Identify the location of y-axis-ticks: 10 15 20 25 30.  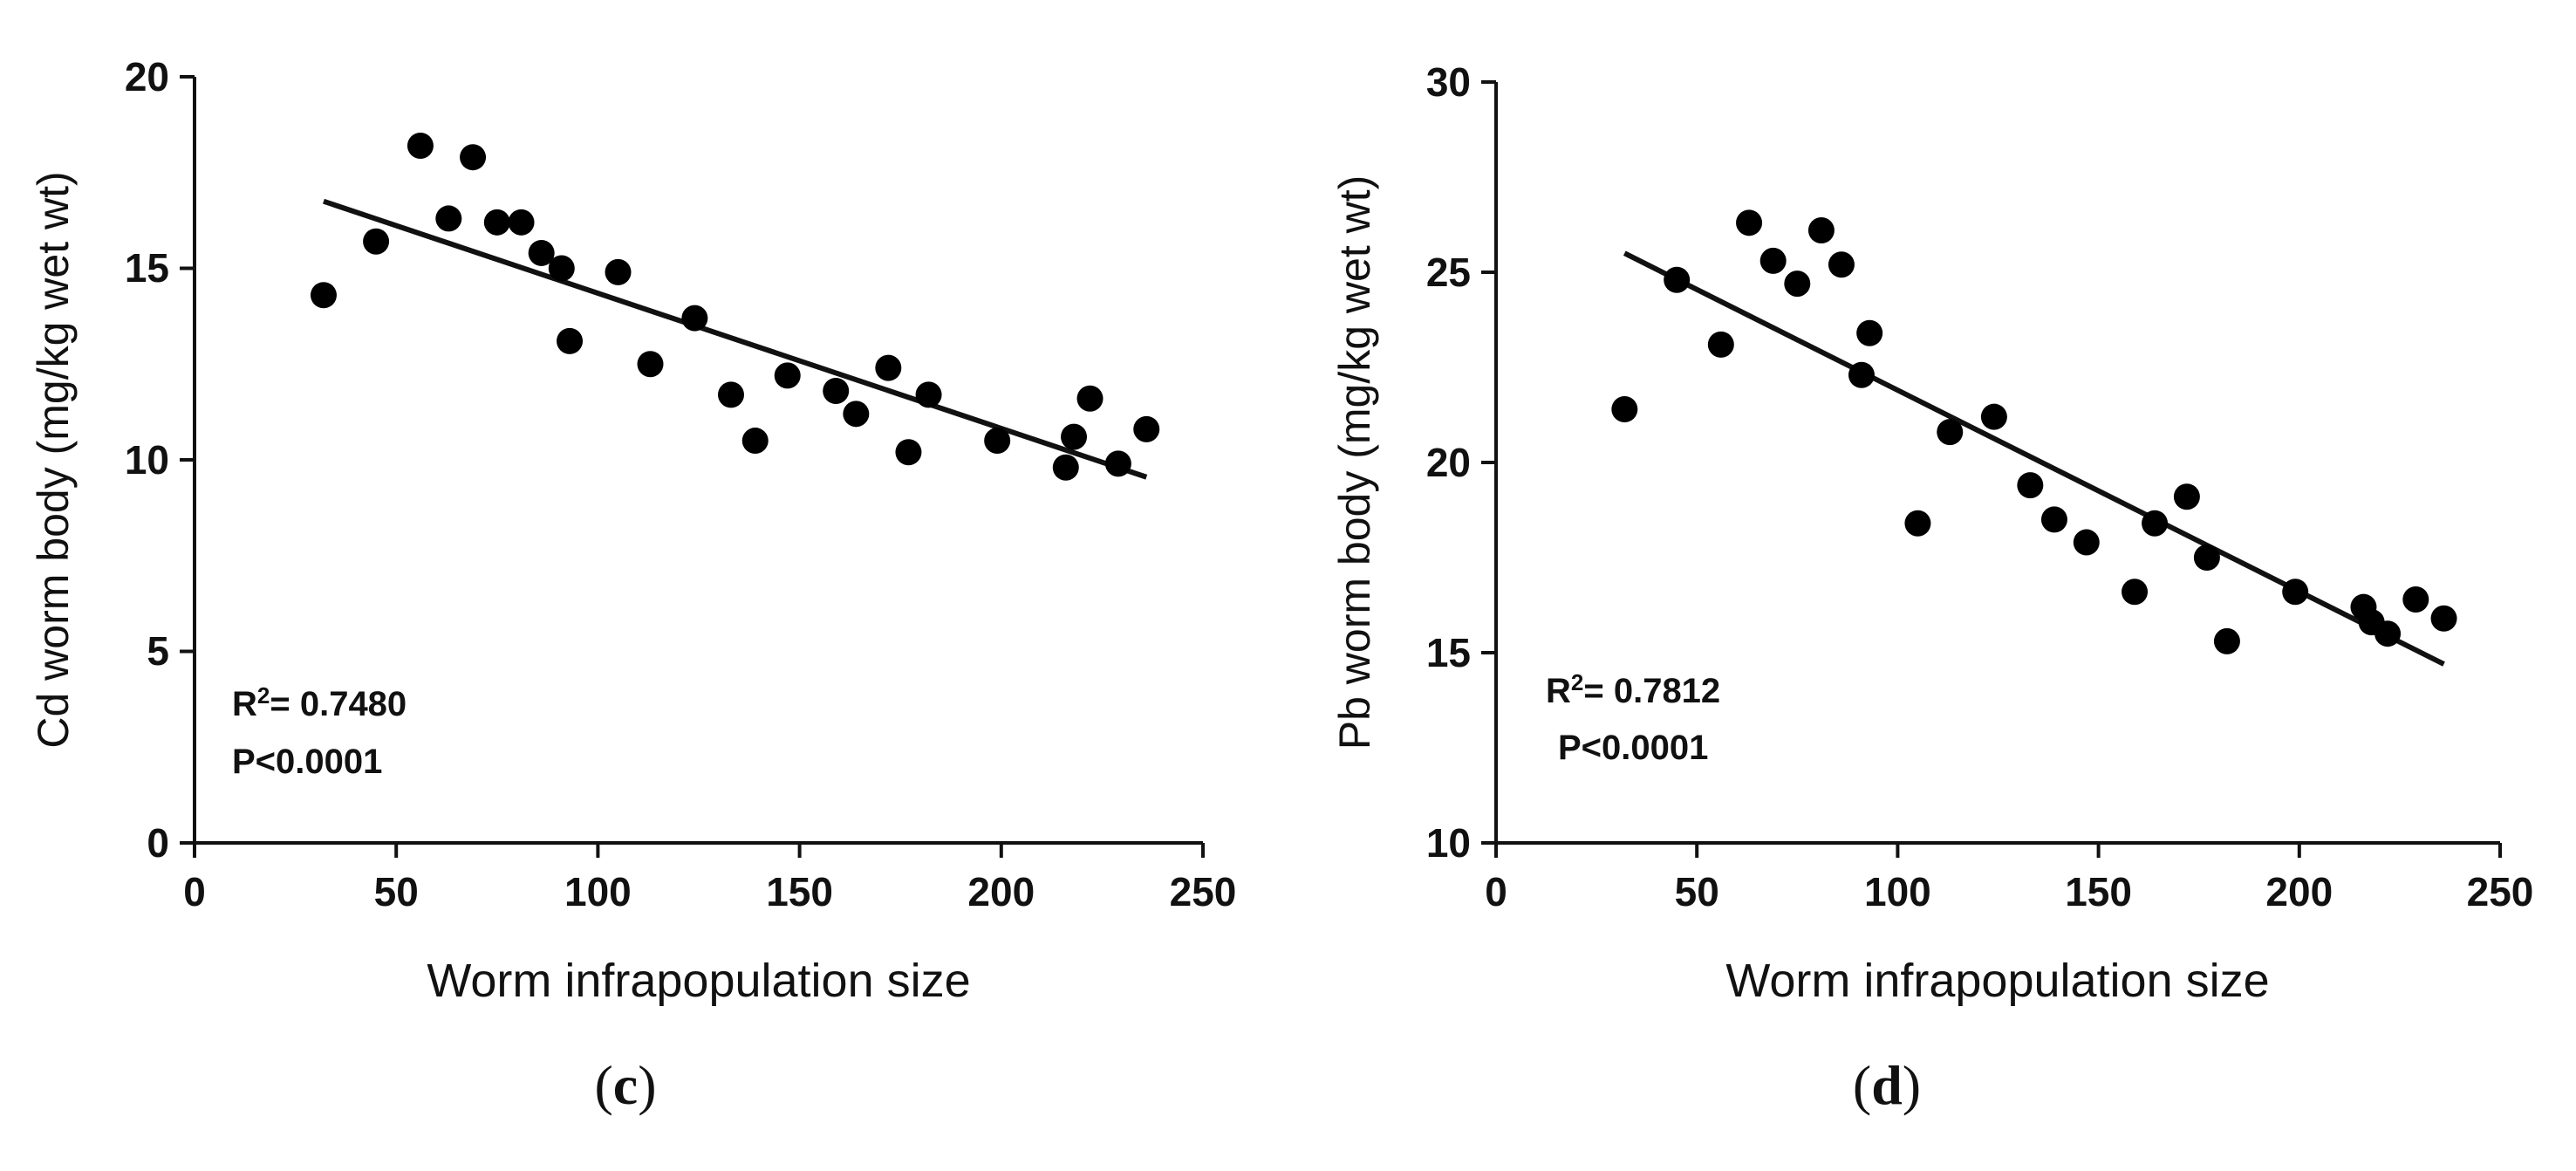
(1461, 462).